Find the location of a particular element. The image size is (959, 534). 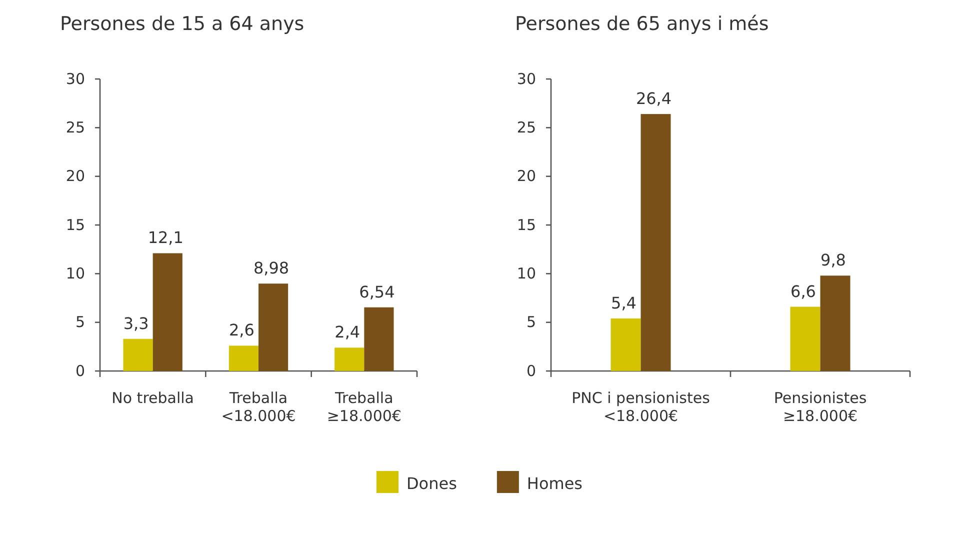

data-label: 9,8 is located at coordinates (833, 260).